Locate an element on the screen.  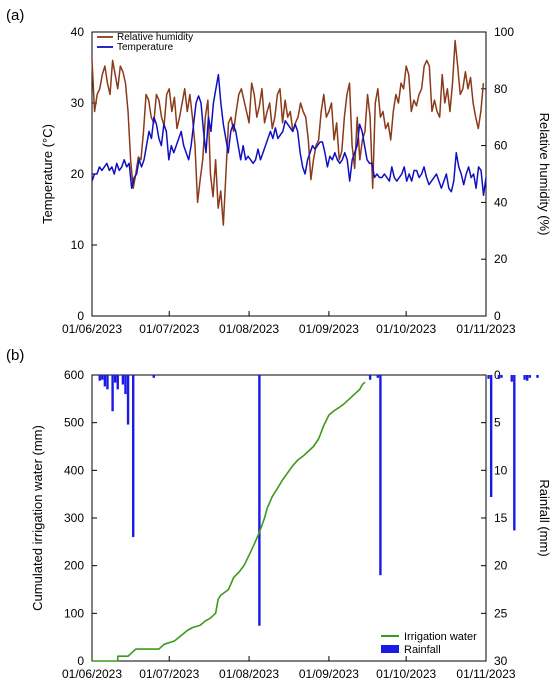
y-tick-label: 30 is located at coordinates (78, 103).